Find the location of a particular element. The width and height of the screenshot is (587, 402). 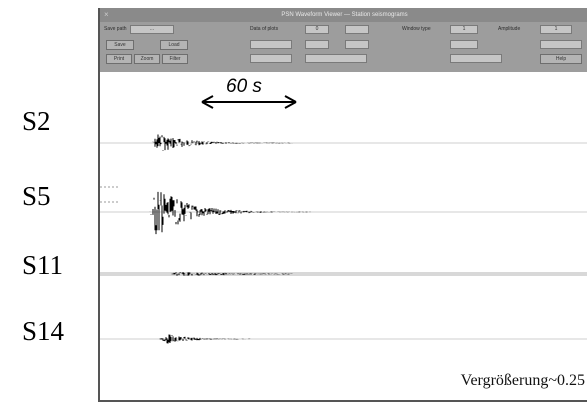

filter-button: Filter is located at coordinates (175, 59).